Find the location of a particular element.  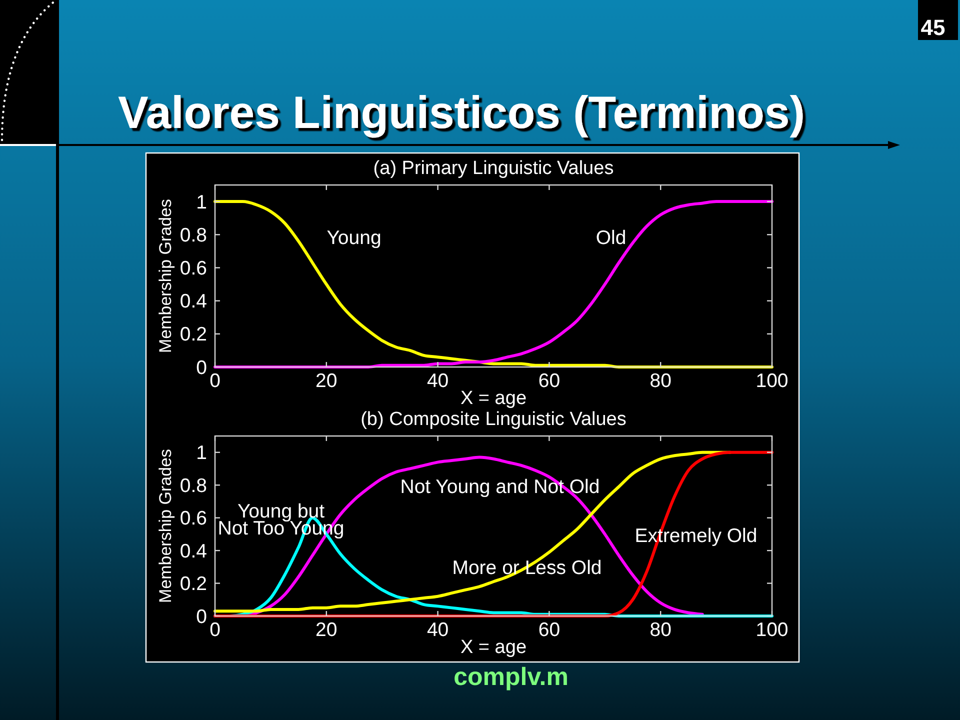

series-label: More or Less Old is located at coordinates (527, 567).